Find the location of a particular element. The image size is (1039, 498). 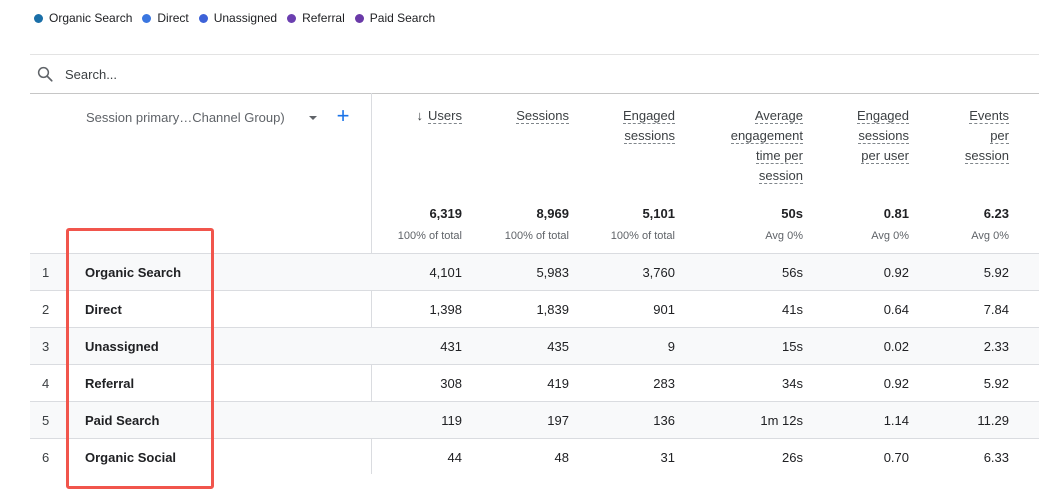

column-header-label: engagement is located at coordinates (766, 136).